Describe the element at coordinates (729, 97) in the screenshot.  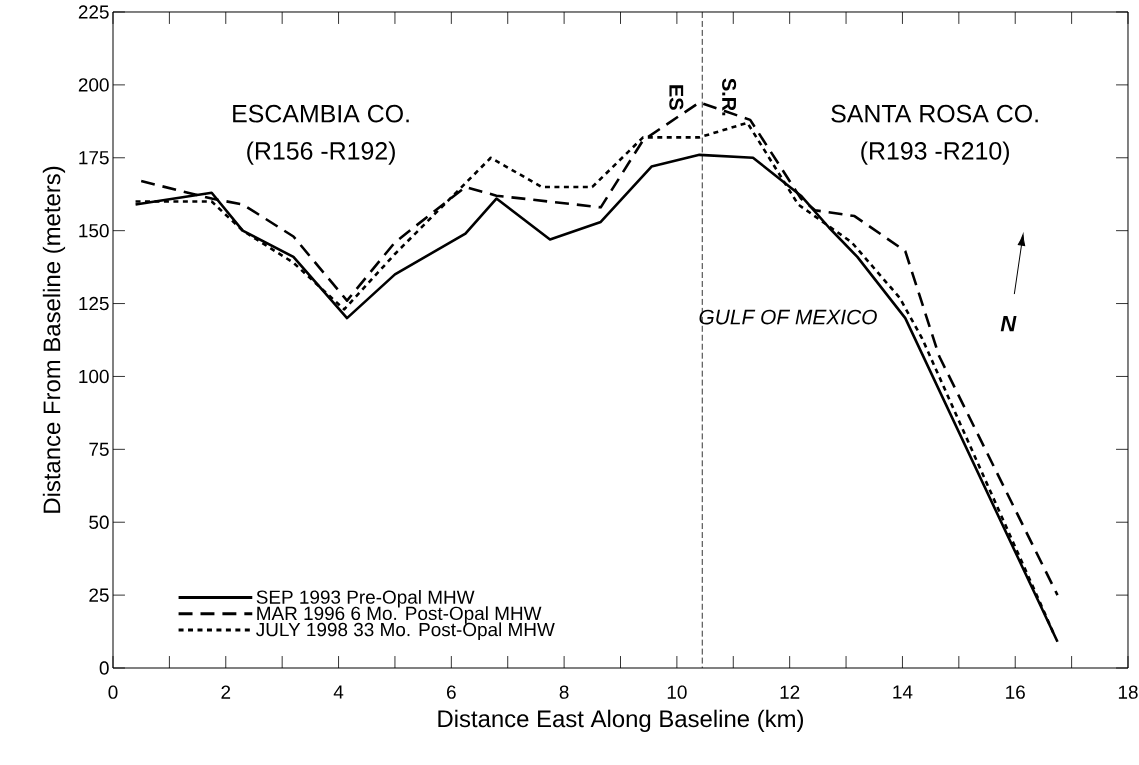
I see `annotation: S.R.` at that location.